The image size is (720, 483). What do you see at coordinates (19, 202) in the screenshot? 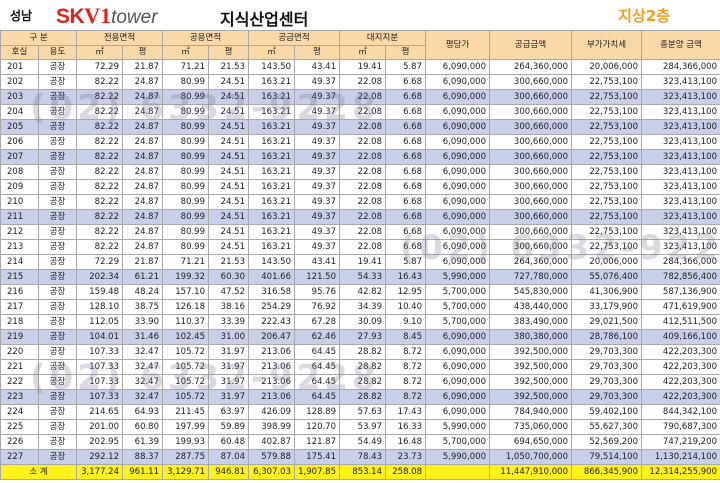
I see `unit-number: 210` at bounding box center [19, 202].